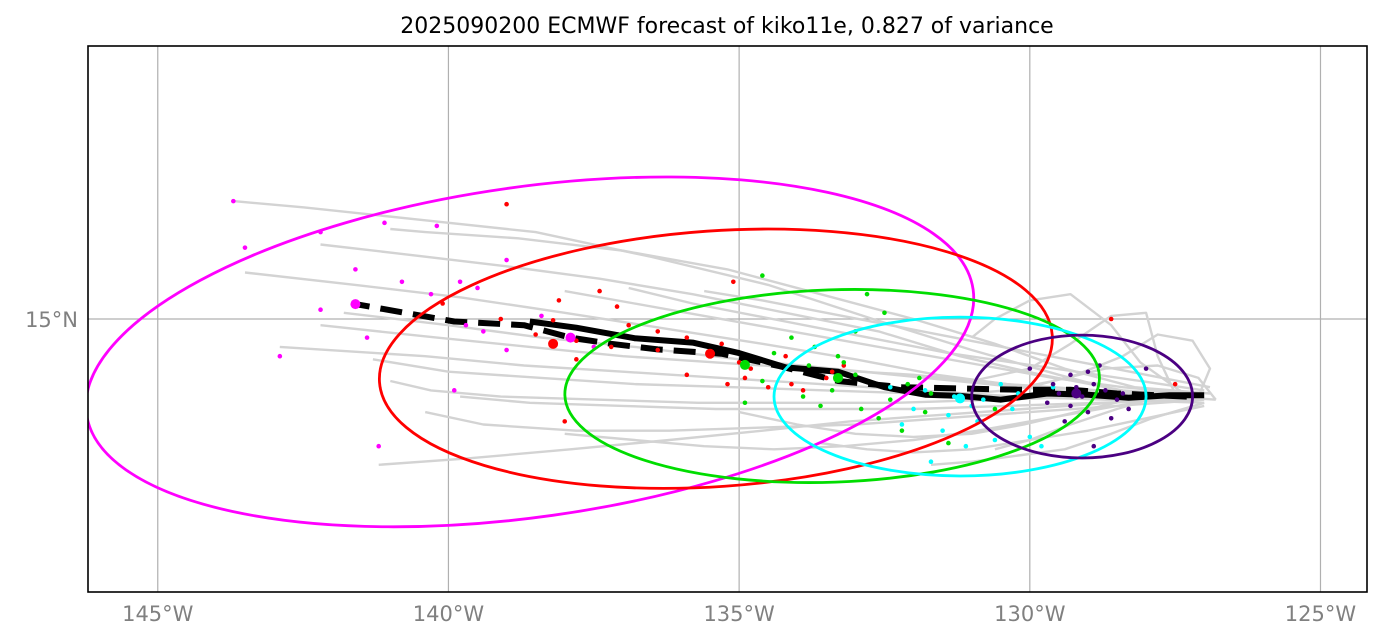 The height and width of the screenshot is (642, 1382). What do you see at coordinates (449, 614) in the screenshot?
I see `x-tick-label: 140°W` at bounding box center [449, 614].